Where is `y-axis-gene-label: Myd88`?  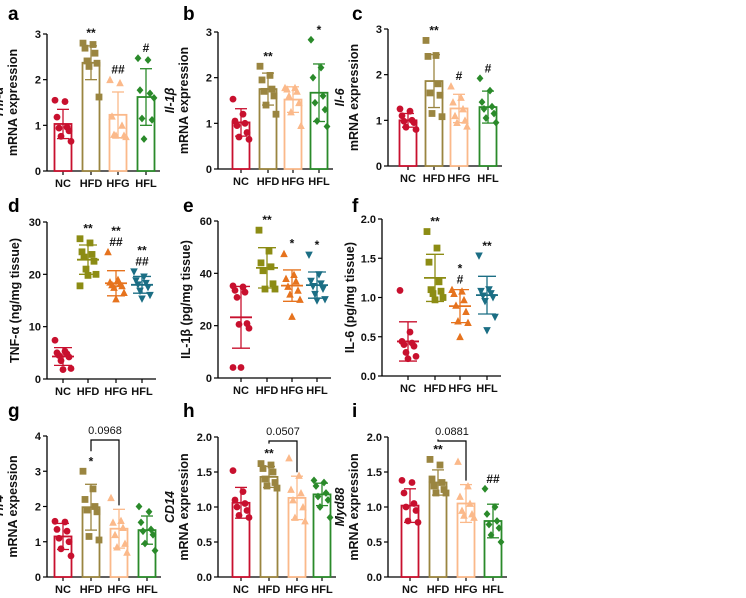
y-axis-gene-label: Myd88 is located at coordinates (340, 507).